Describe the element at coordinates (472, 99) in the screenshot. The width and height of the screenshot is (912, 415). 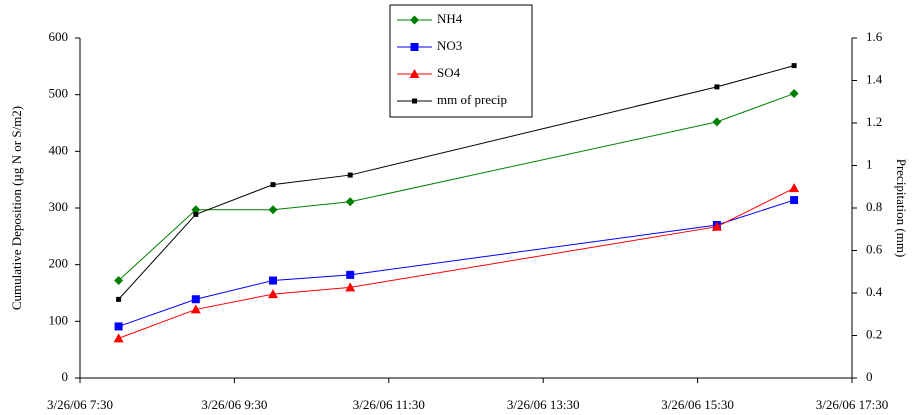
I see `legend-label: mm of precip` at that location.